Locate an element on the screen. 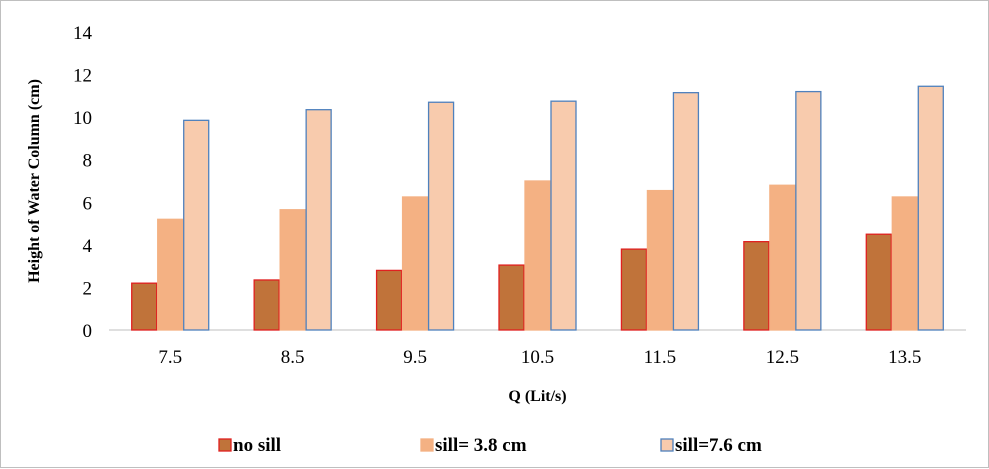 The width and height of the screenshot is (989, 469). x-axis-ticks: 7.5 8.5 9.5 10.5 11.5 12.5 13.5 is located at coordinates (539, 357).